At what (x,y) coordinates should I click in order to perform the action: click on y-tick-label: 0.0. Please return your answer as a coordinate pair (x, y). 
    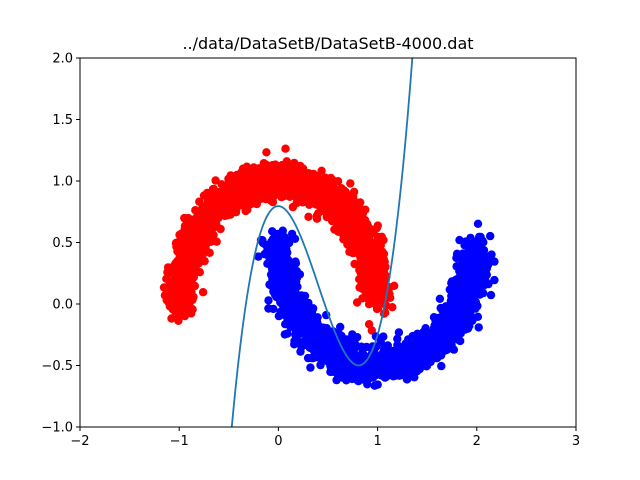
    Looking at the image, I should click on (62, 305).